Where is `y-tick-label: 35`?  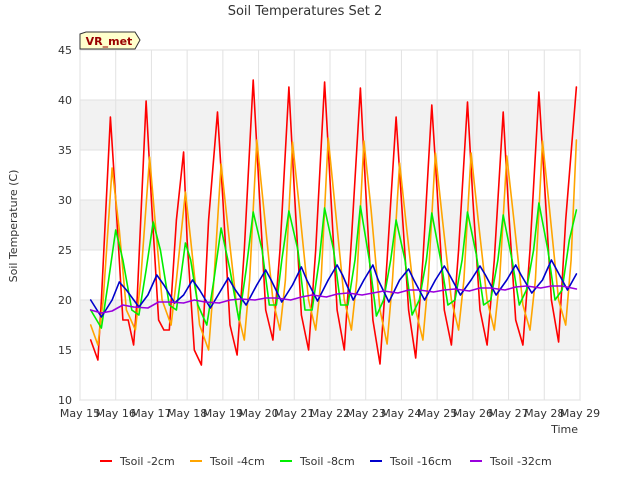
y-tick-label: 35 is located at coordinates (65, 150).